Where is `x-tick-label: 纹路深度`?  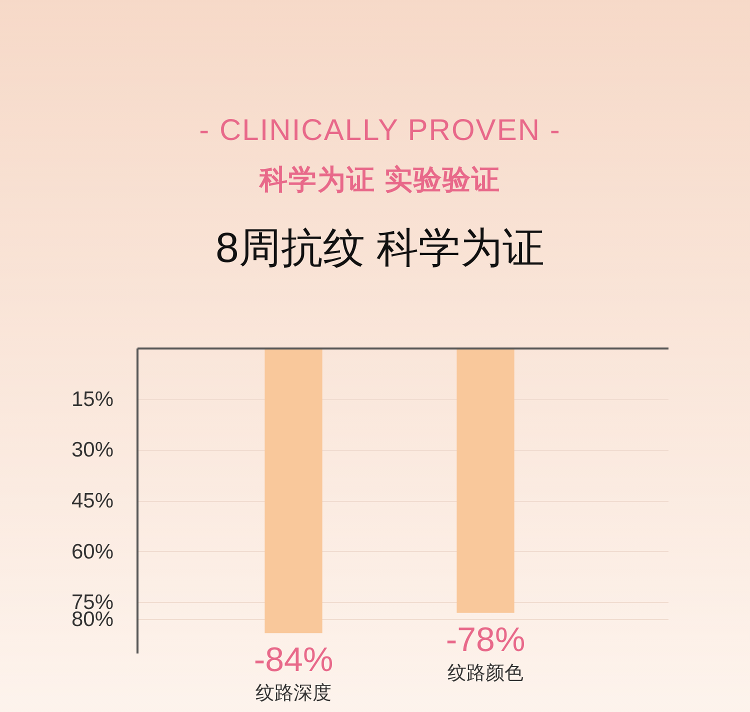
x-tick-label: 纹路深度 is located at coordinates (294, 693).